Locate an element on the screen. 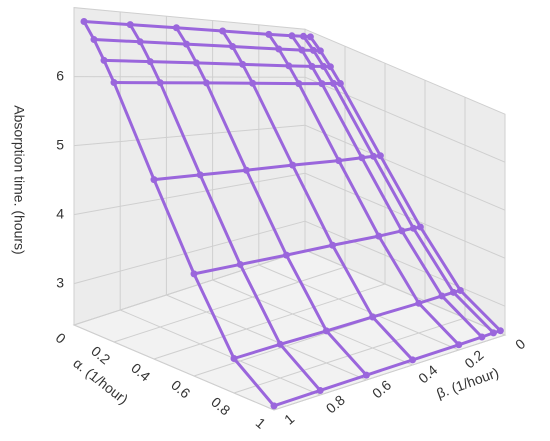  z-tick-label: 5 is located at coordinates (60, 144).